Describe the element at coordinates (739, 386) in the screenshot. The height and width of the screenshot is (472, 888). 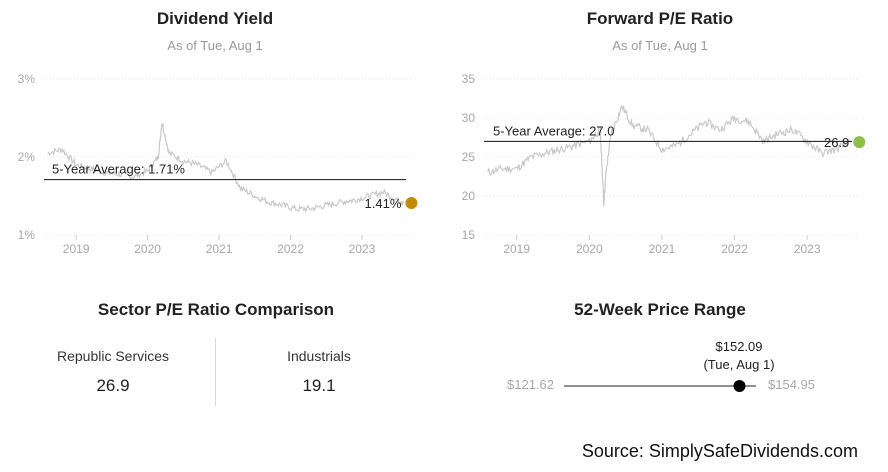
I see `price-range-marker` at that location.